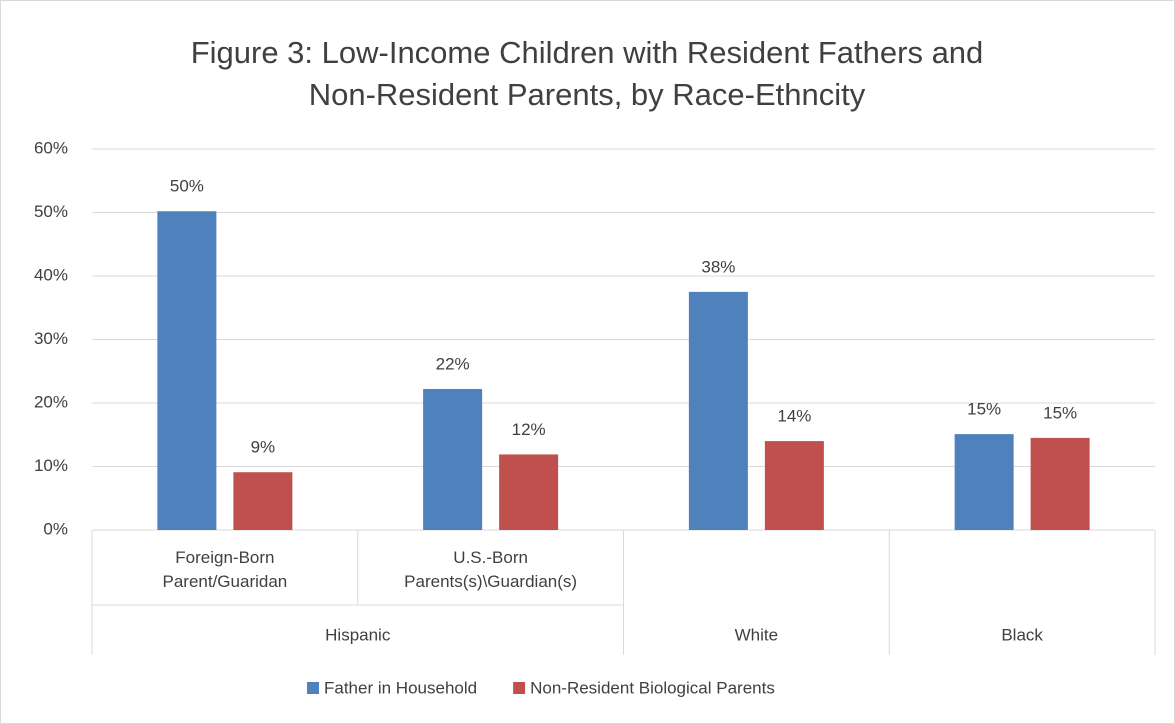 Image resolution: width=1175 pixels, height=724 pixels. Describe the element at coordinates (358, 634) in the screenshot. I see `group-label: Hispanic` at that location.